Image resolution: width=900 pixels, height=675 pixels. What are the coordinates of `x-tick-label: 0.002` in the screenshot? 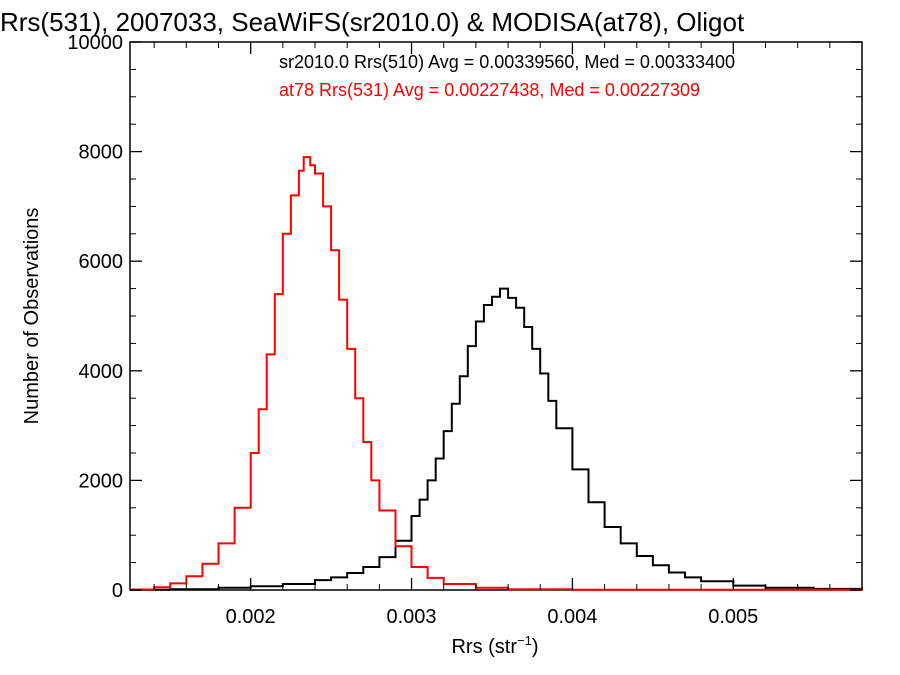 It's located at (251, 617).